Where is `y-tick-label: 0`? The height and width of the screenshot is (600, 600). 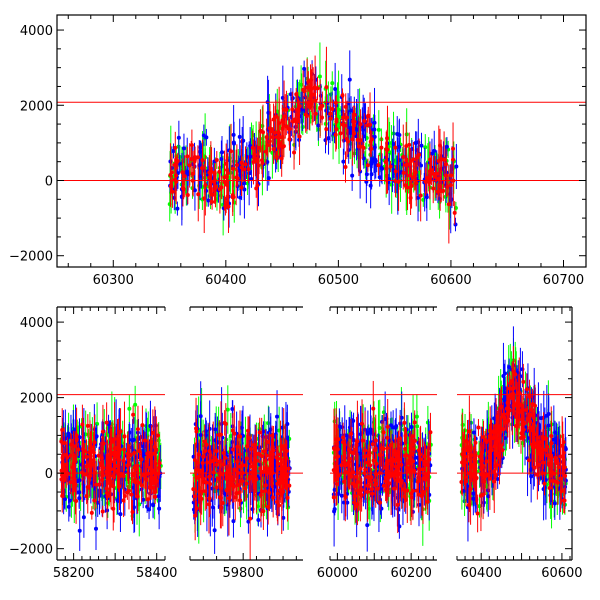
y-tick-label: 0 is located at coordinates (49, 181).